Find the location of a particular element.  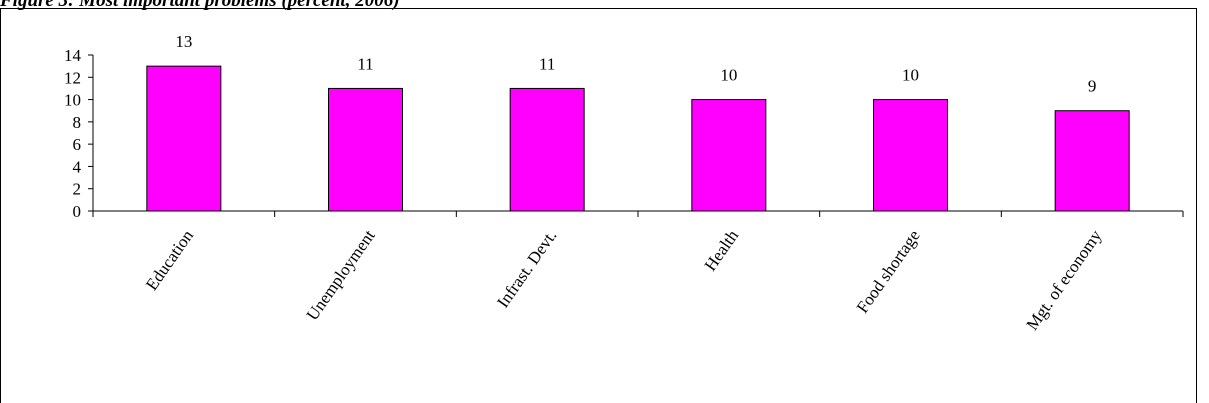

y-tick-label: 10 is located at coordinates (72, 100).